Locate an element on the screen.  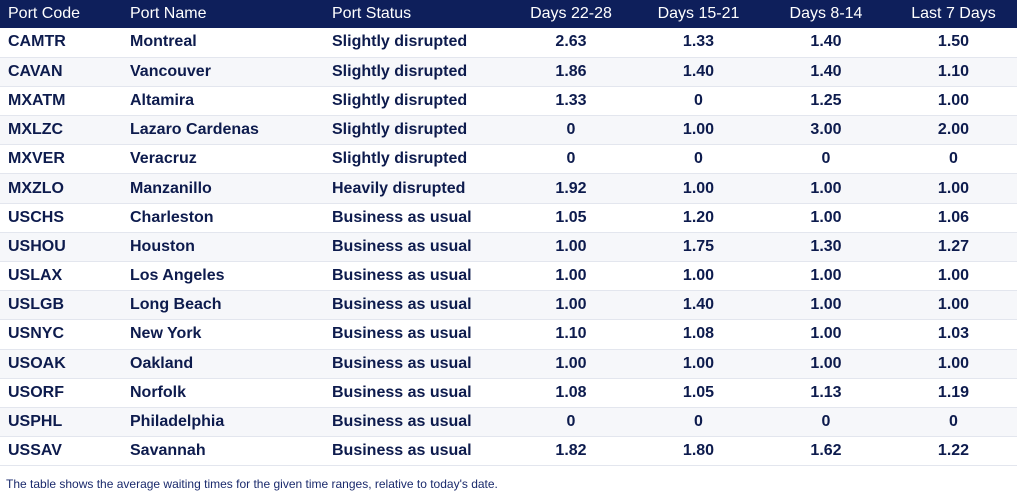
days-15-21-cell: 1.40 is located at coordinates (698, 305).